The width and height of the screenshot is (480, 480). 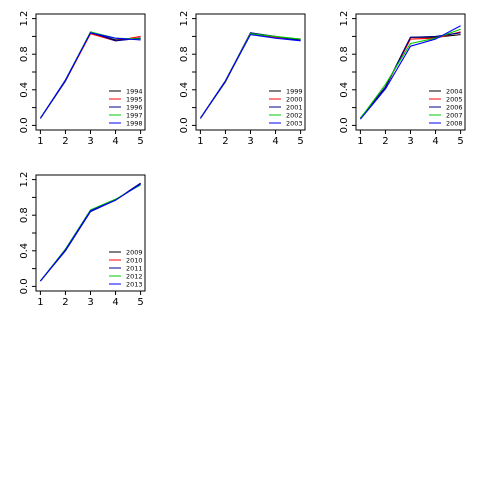 What do you see at coordinates (294, 107) in the screenshot?
I see `legend-label: 2001` at bounding box center [294, 107].